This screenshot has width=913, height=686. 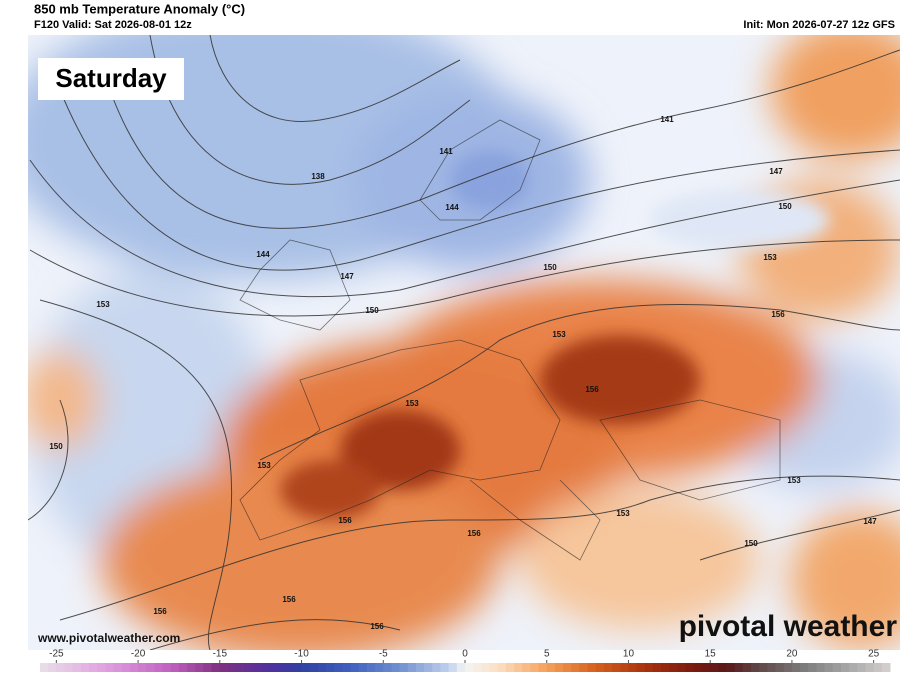 What do you see at coordinates (318, 176) in the screenshot?
I see `contour-label: 138` at bounding box center [318, 176].